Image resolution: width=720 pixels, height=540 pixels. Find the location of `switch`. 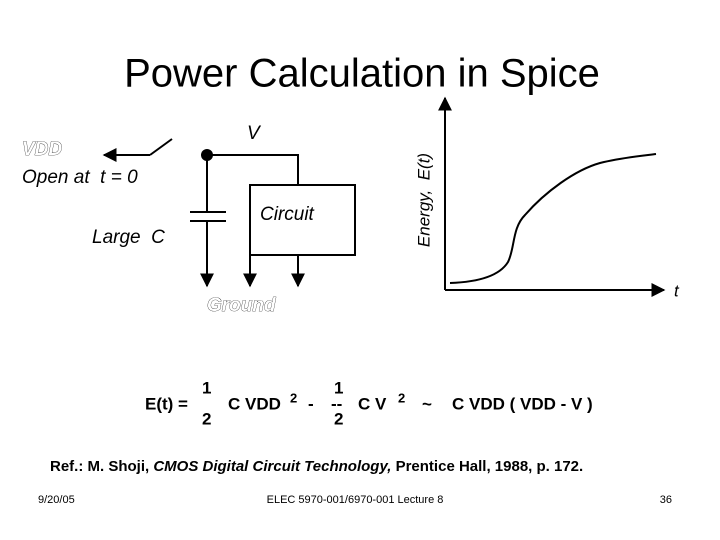

switch is located at coordinates (161, 147).